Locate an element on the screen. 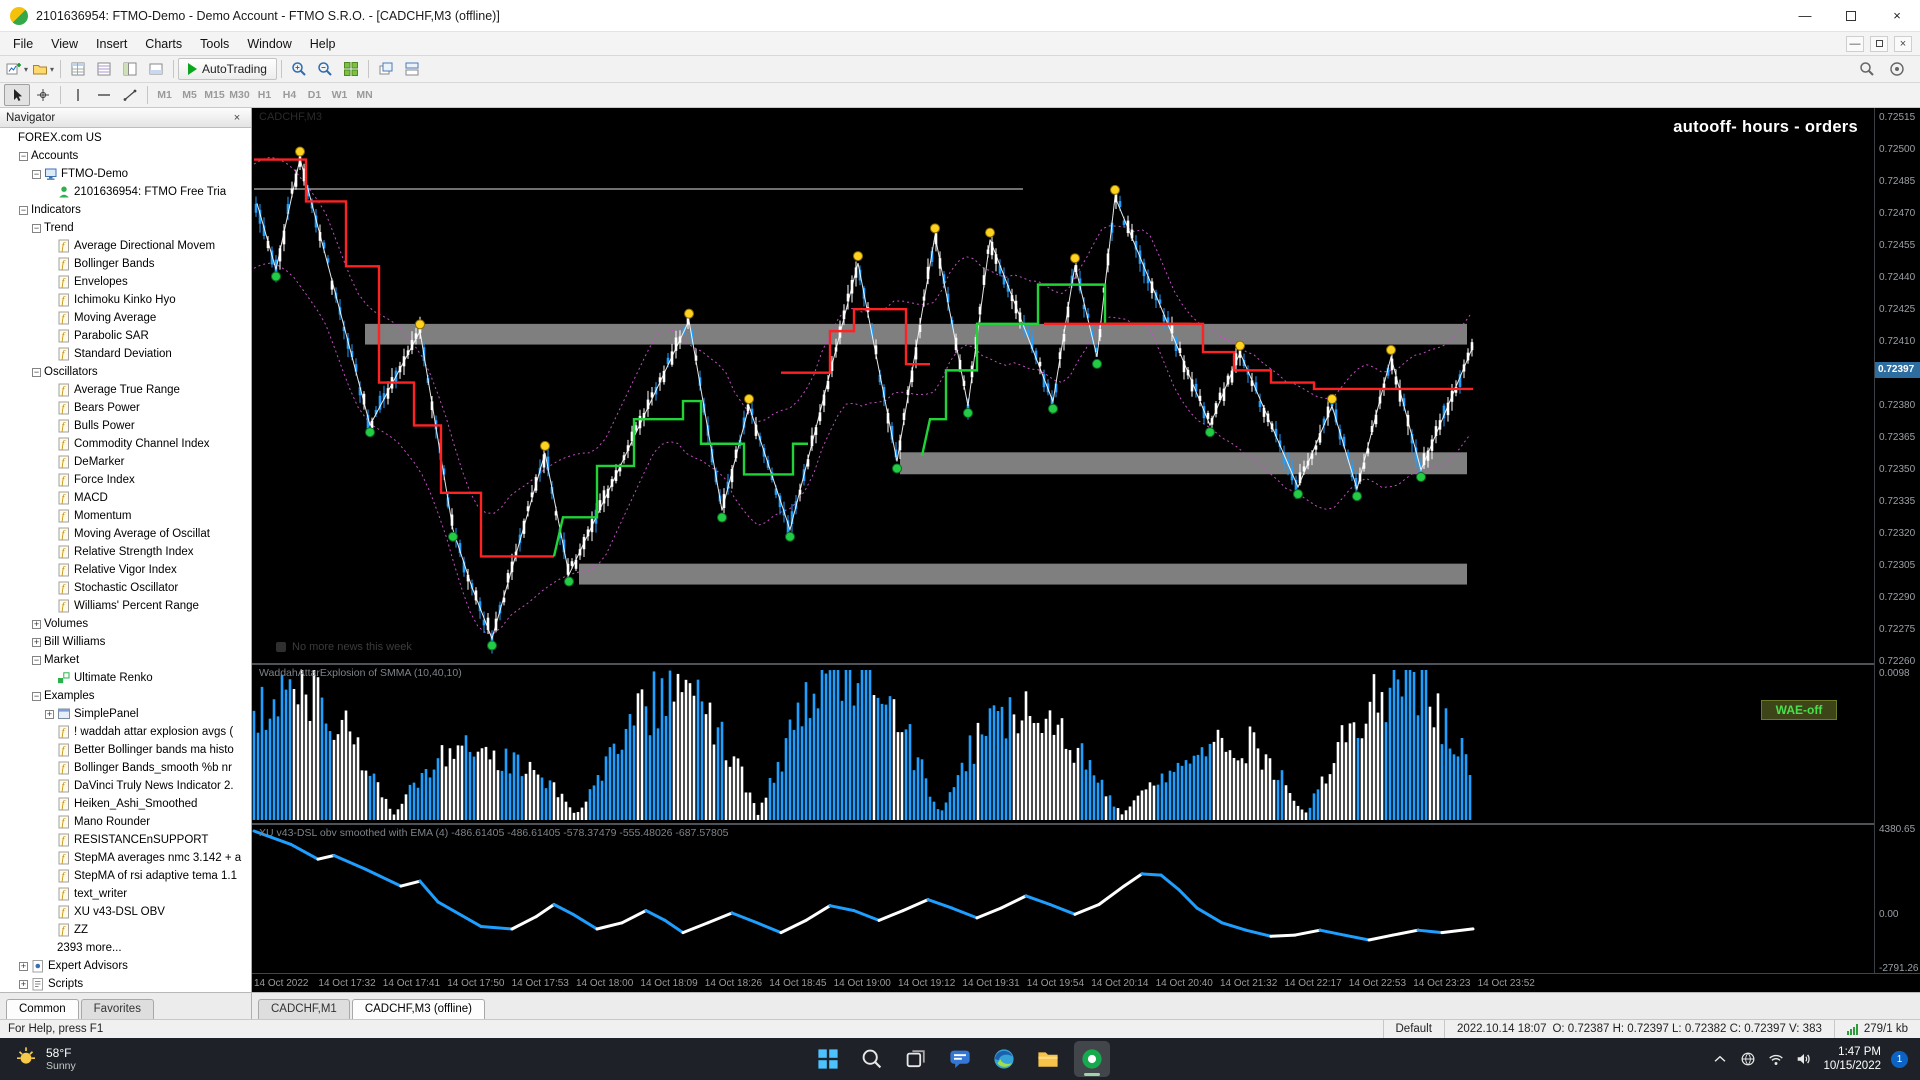 This screenshot has width=1920, height=1080. tray-network-icon is located at coordinates (1748, 1059).